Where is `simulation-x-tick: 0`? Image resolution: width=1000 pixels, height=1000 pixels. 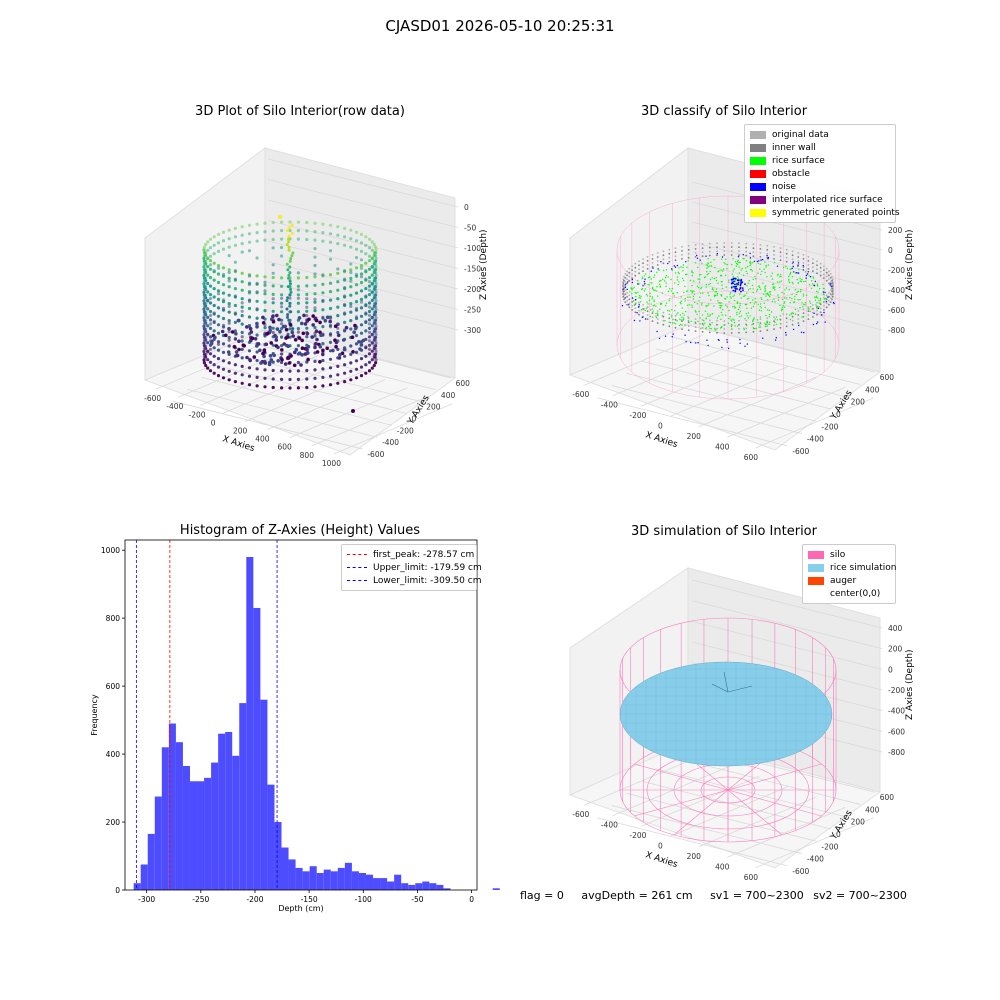 simulation-x-tick: 0 is located at coordinates (660, 846).